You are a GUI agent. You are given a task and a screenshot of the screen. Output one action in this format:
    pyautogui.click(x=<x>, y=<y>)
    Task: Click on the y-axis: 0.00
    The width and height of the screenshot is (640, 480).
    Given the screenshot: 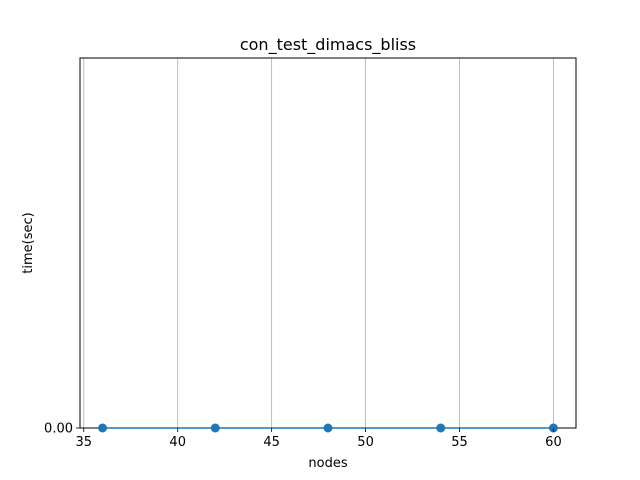 What is the action you would take?
    pyautogui.click(x=62, y=429)
    